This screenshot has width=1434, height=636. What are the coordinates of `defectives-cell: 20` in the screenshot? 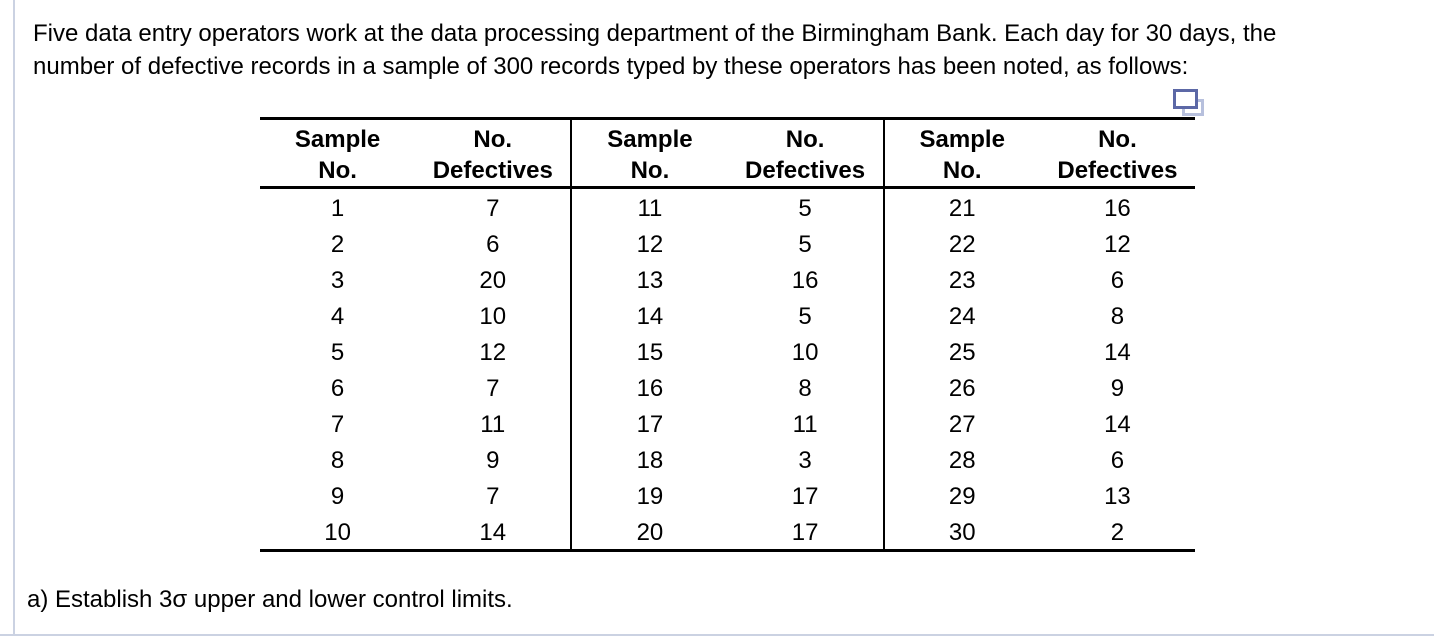 It's located at (493, 280).